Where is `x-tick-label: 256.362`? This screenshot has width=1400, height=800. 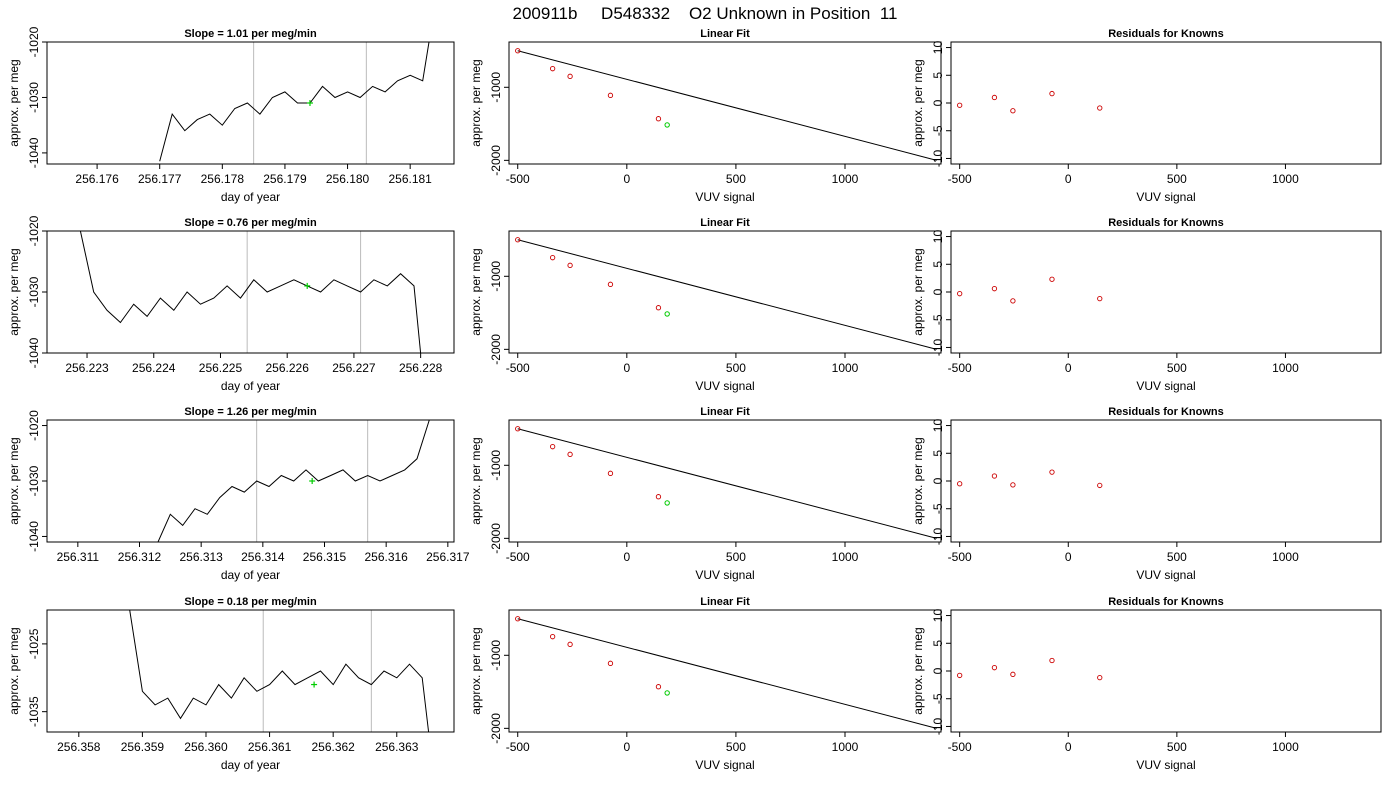 x-tick-label: 256.362 is located at coordinates (333, 747).